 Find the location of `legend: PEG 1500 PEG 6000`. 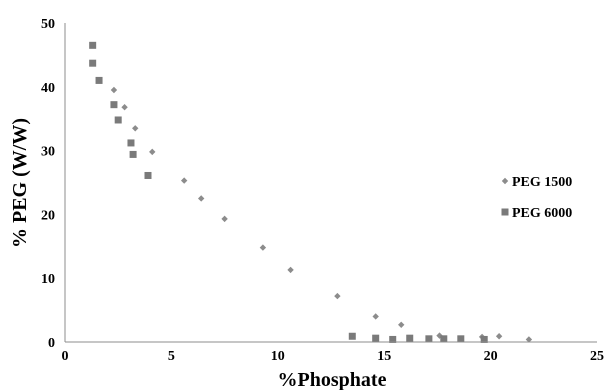

legend: PEG 1500 PEG 6000 is located at coordinates (536, 198).